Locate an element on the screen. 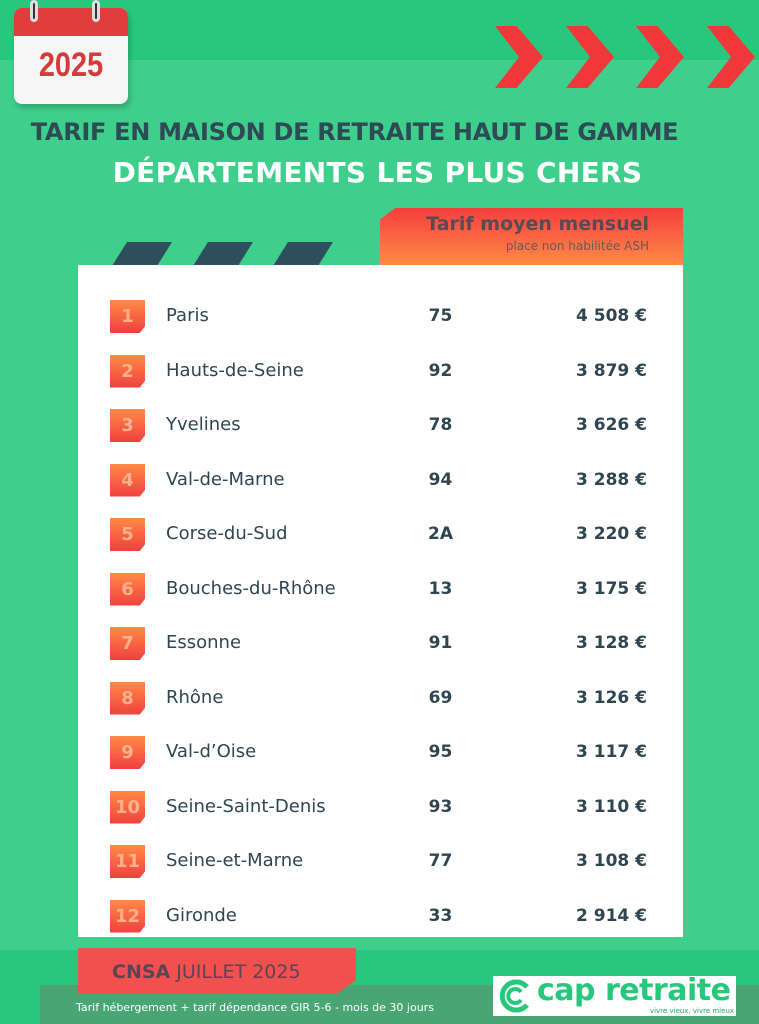 The image size is (759, 1024). table-row: 7 Essonne 91 3 128 € is located at coordinates (380, 647).